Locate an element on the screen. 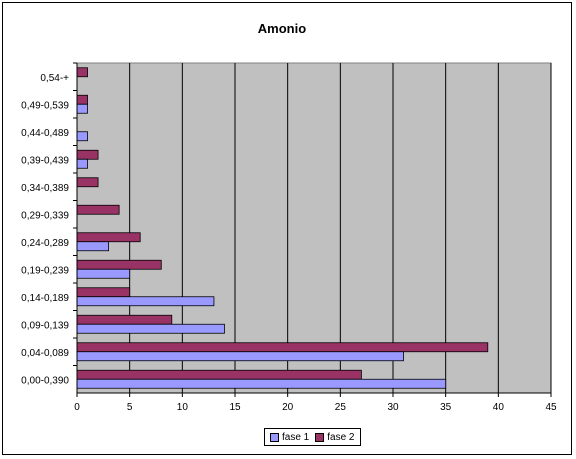 The height and width of the screenshot is (459, 576). x-tick-label-30: 30 is located at coordinates (393, 407).